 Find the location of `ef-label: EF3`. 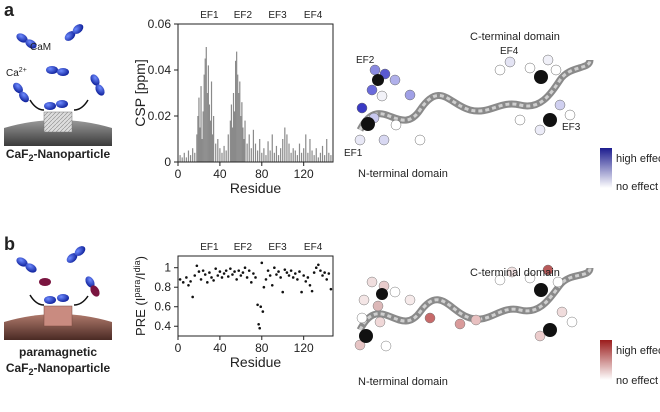

ef-label: EF3 is located at coordinates (571, 127).